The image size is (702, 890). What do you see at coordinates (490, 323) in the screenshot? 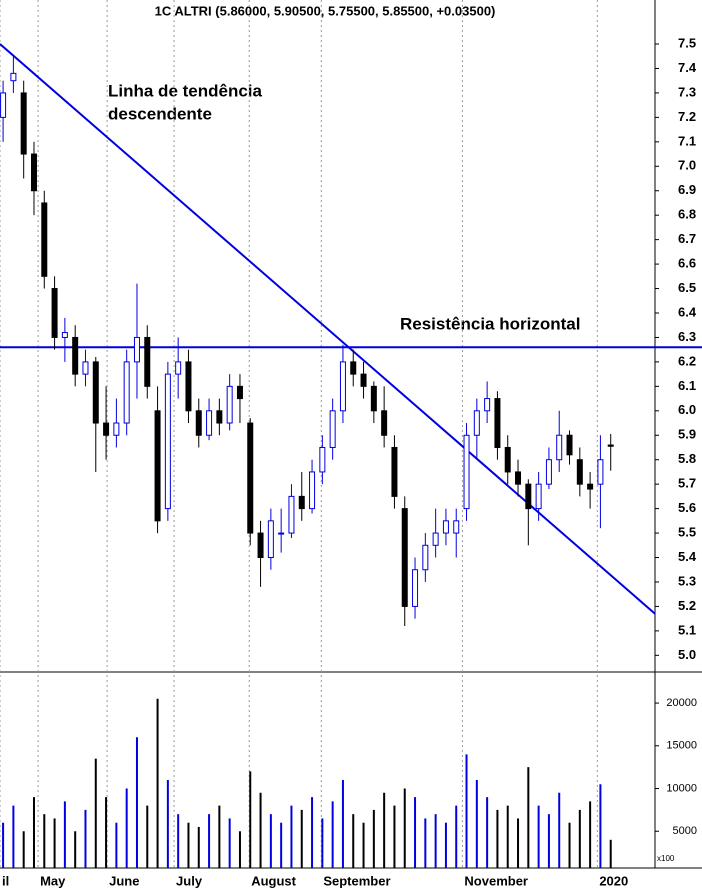
I see `annotation: Resistência horizontal` at bounding box center [490, 323].